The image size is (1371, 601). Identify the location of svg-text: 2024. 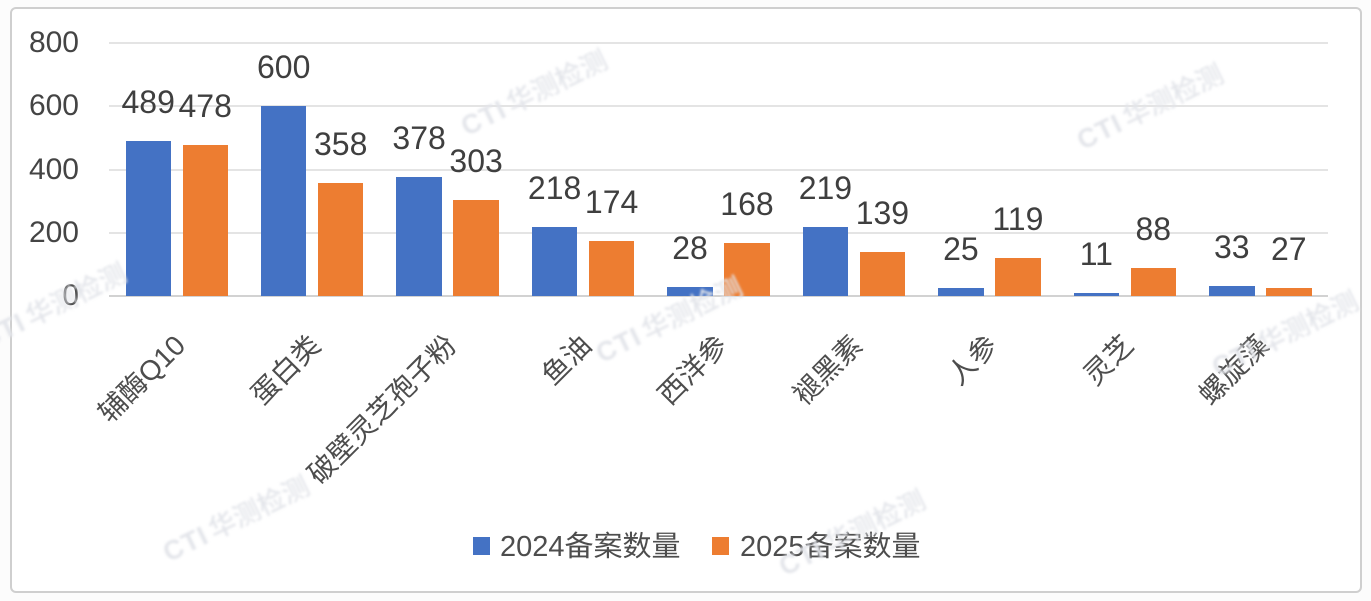
(532, 547).